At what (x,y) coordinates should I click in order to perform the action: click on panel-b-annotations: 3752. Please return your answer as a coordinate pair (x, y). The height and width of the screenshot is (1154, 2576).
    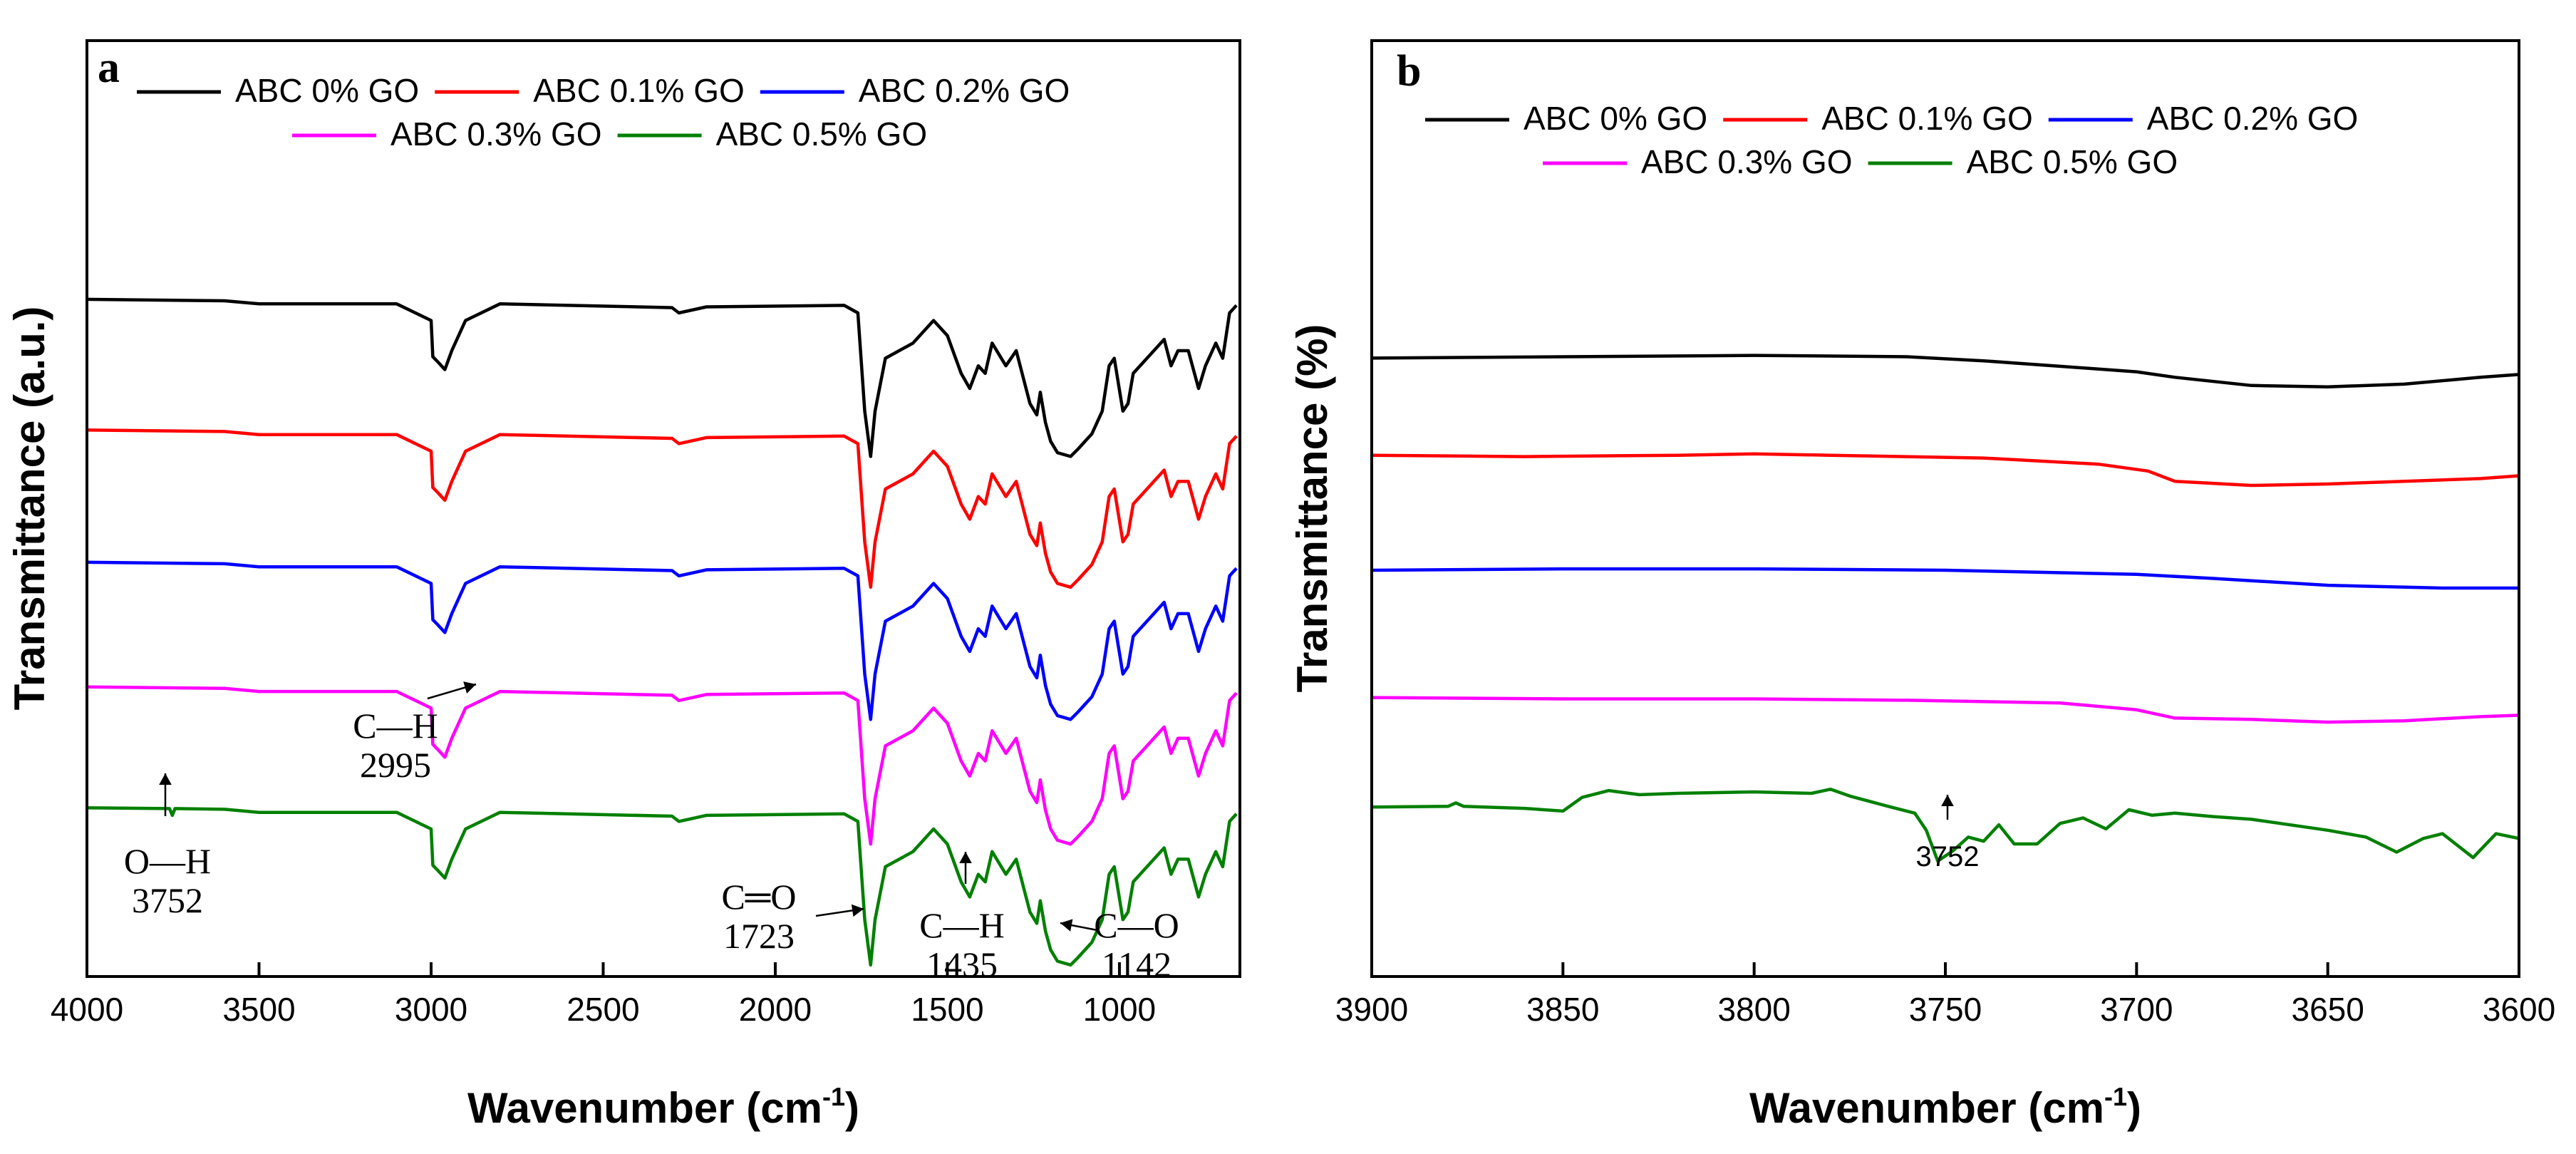
    Looking at the image, I should click on (1948, 833).